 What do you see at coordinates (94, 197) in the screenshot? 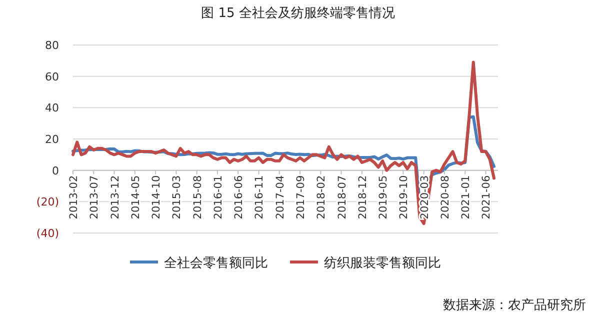
I see `x-tick-label: 2013-07` at bounding box center [94, 197].